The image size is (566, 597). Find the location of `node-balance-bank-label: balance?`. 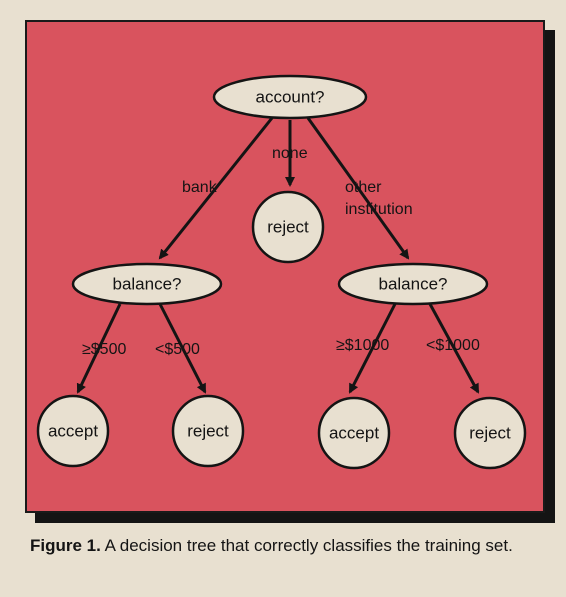

node-balance-bank-label: balance? is located at coordinates (146, 284).